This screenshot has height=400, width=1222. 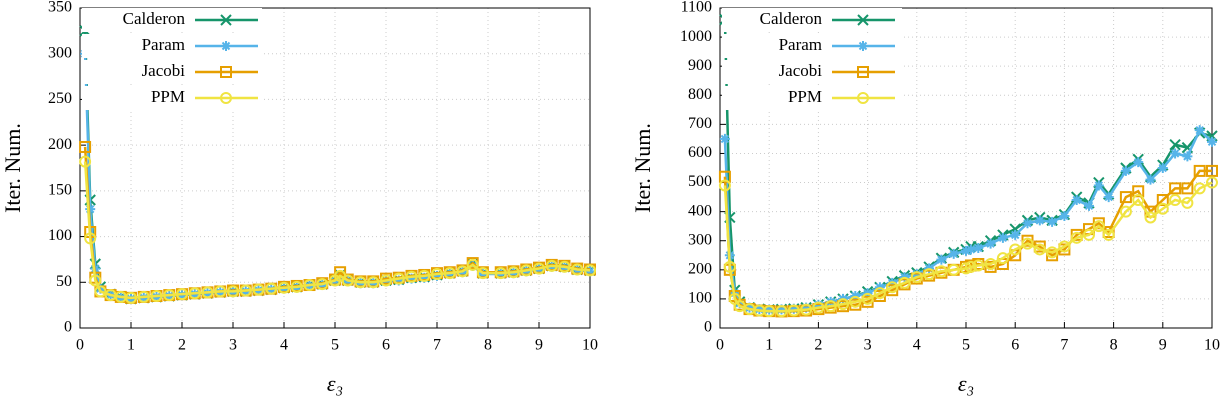 What do you see at coordinates (60, 98) in the screenshot?
I see `y-tick-label: 250` at bounding box center [60, 98].